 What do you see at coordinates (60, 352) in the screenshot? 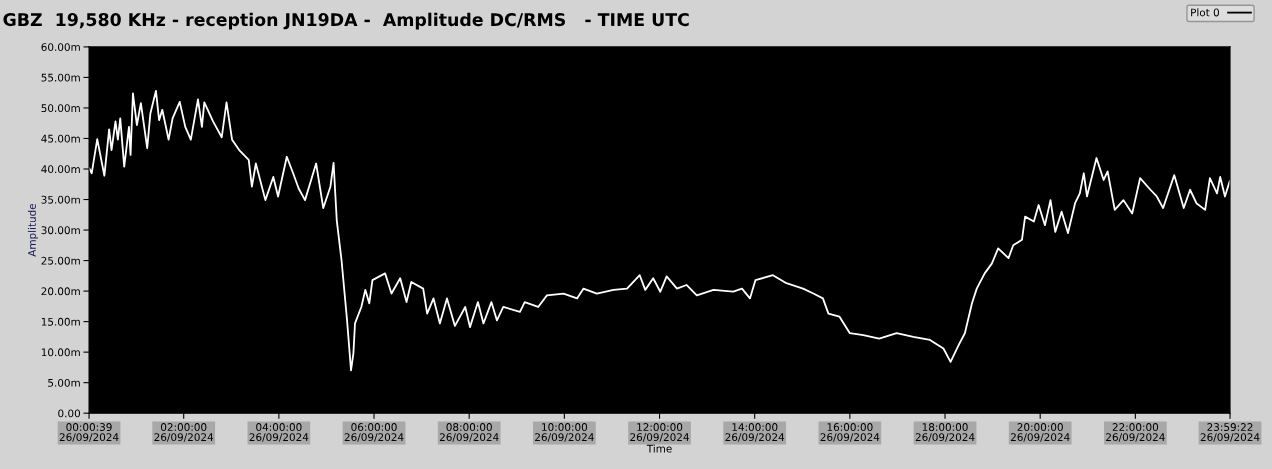
I see `y-tick-label: 10.00m` at bounding box center [60, 352].